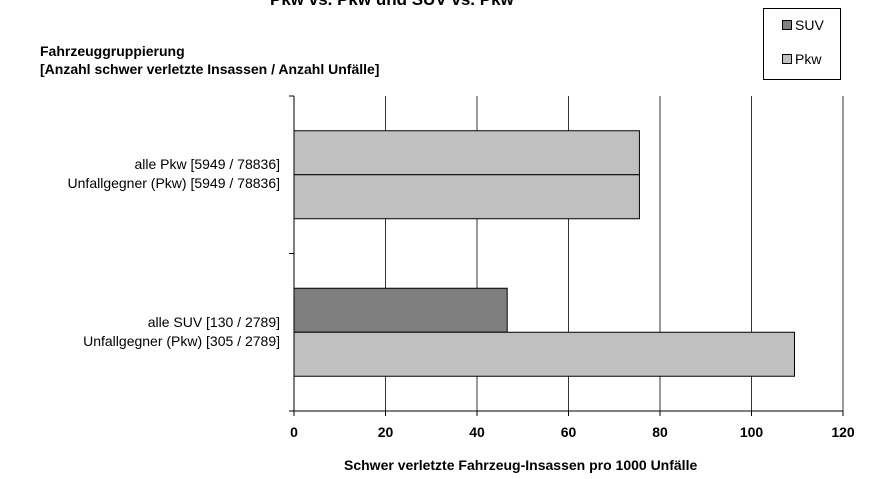 This screenshot has height=479, width=871. What do you see at coordinates (112, 51) in the screenshot?
I see `group-title-line-1: Fahrzeuggruppierung` at bounding box center [112, 51].